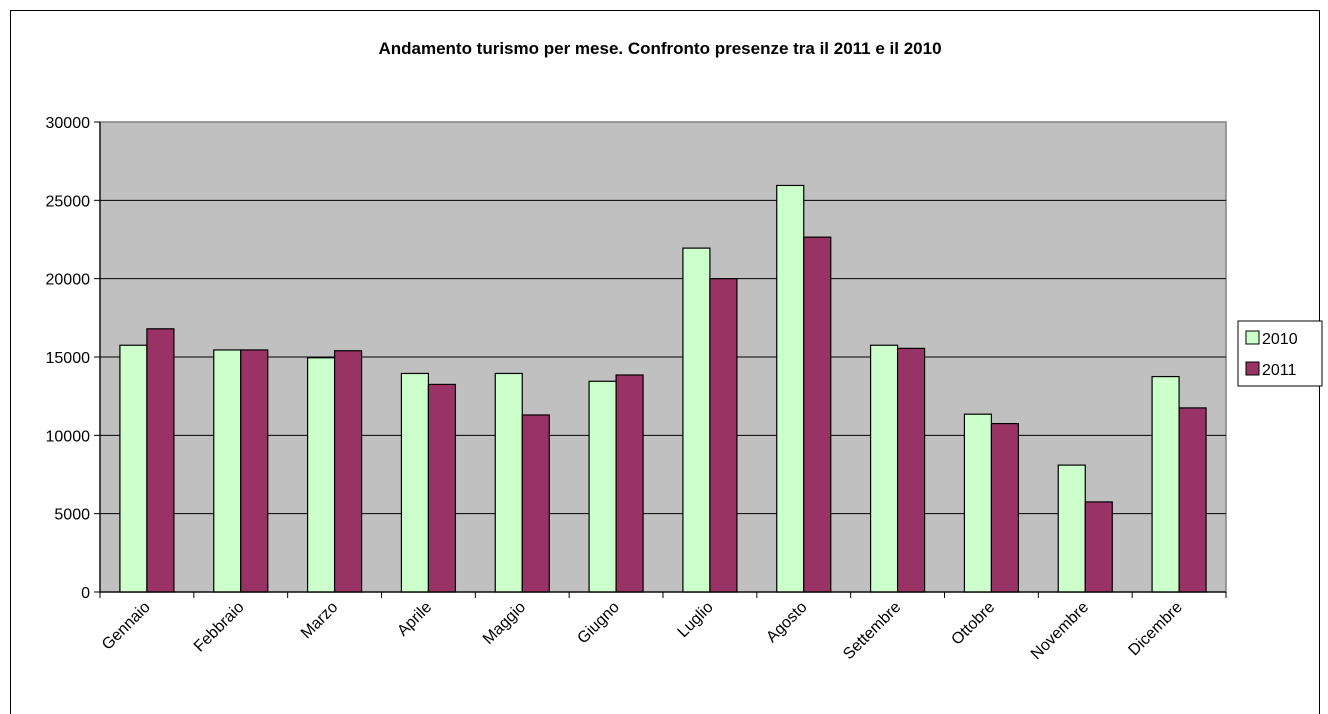 This screenshot has width=1328, height=714. I want to click on x-tick-label: Febbraio, so click(219, 627).